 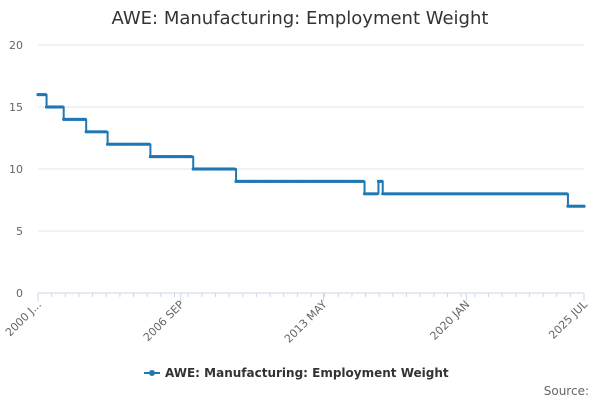 What do you see at coordinates (16, 107) in the screenshot?
I see `y-tick-label: 15` at bounding box center [16, 107].